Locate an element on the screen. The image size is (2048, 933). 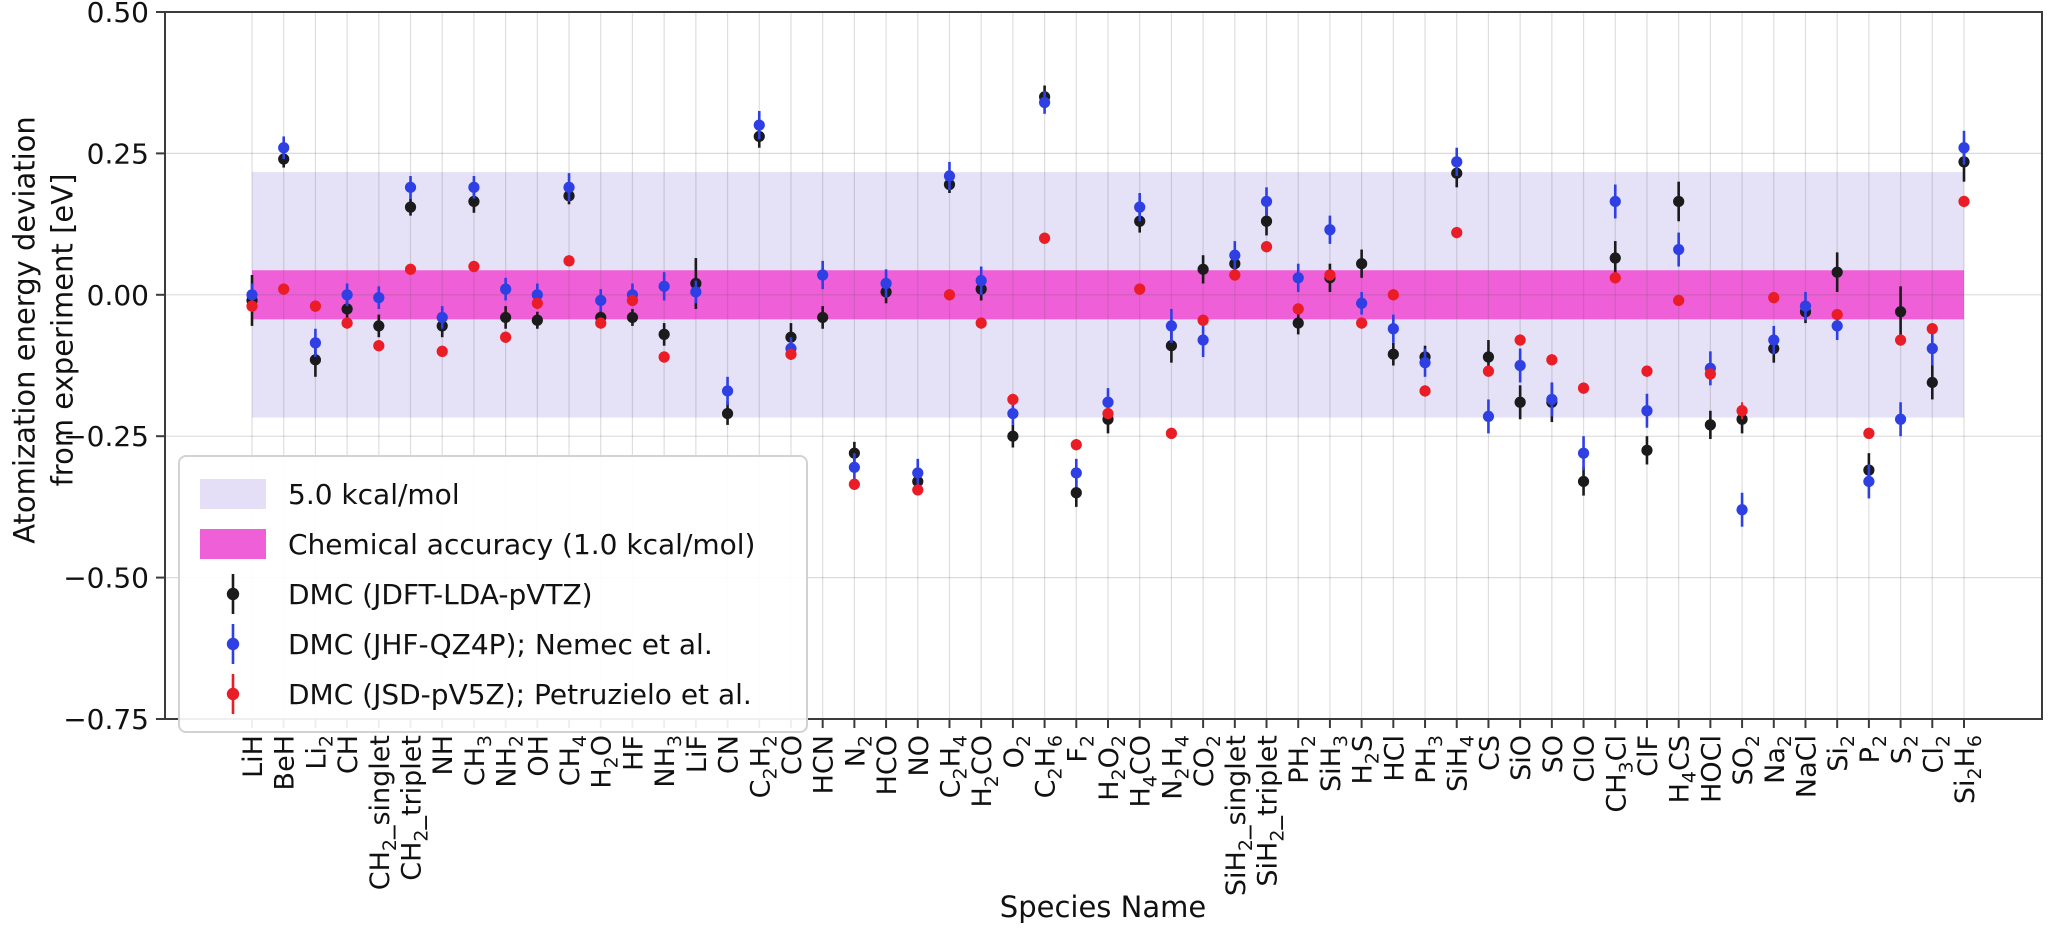
x-tick-label: PH3 is located at coordinates (1429, 759).